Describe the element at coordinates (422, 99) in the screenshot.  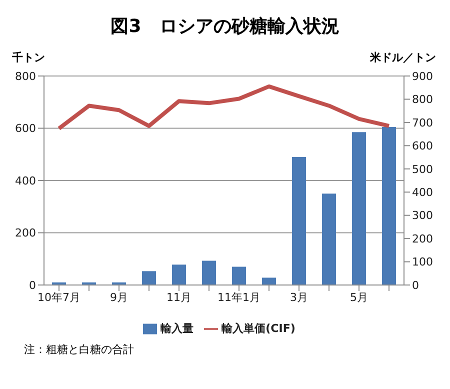
I see `y2-tick-label: 800` at that location.